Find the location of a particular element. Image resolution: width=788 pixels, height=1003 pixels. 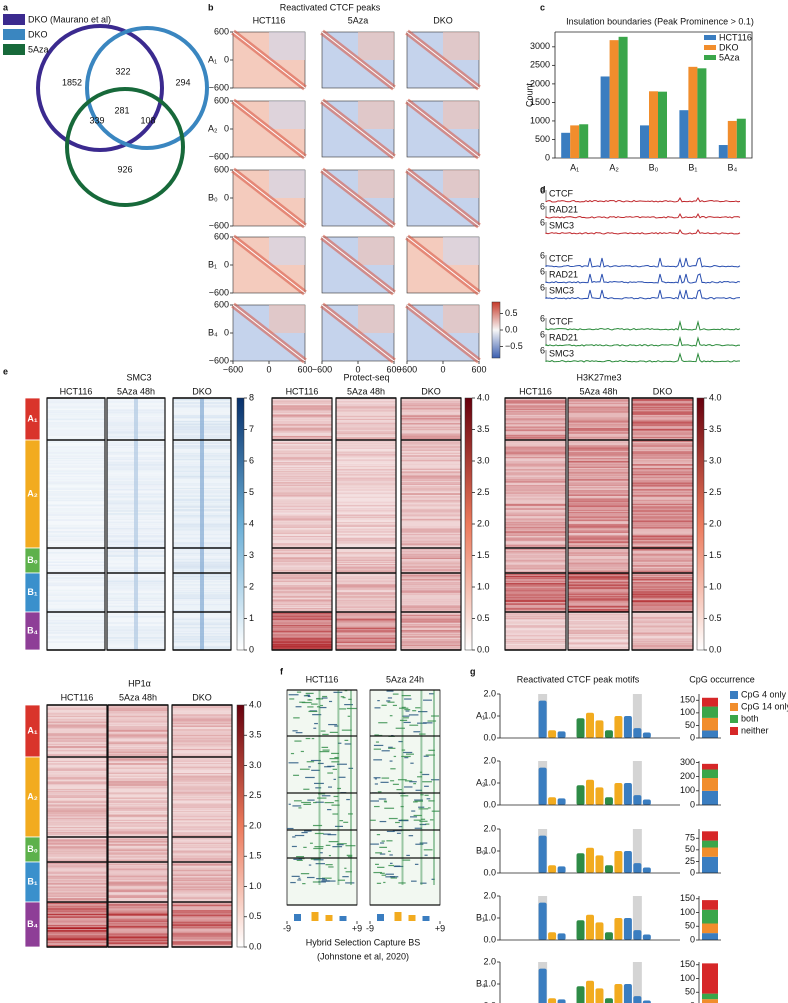

colorbar-label: 0.5 is located at coordinates (511, 313).